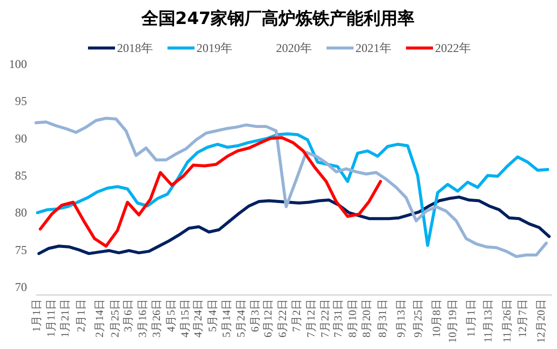  I want to click on x-tick-label: 8月20日, so click(367, 318).